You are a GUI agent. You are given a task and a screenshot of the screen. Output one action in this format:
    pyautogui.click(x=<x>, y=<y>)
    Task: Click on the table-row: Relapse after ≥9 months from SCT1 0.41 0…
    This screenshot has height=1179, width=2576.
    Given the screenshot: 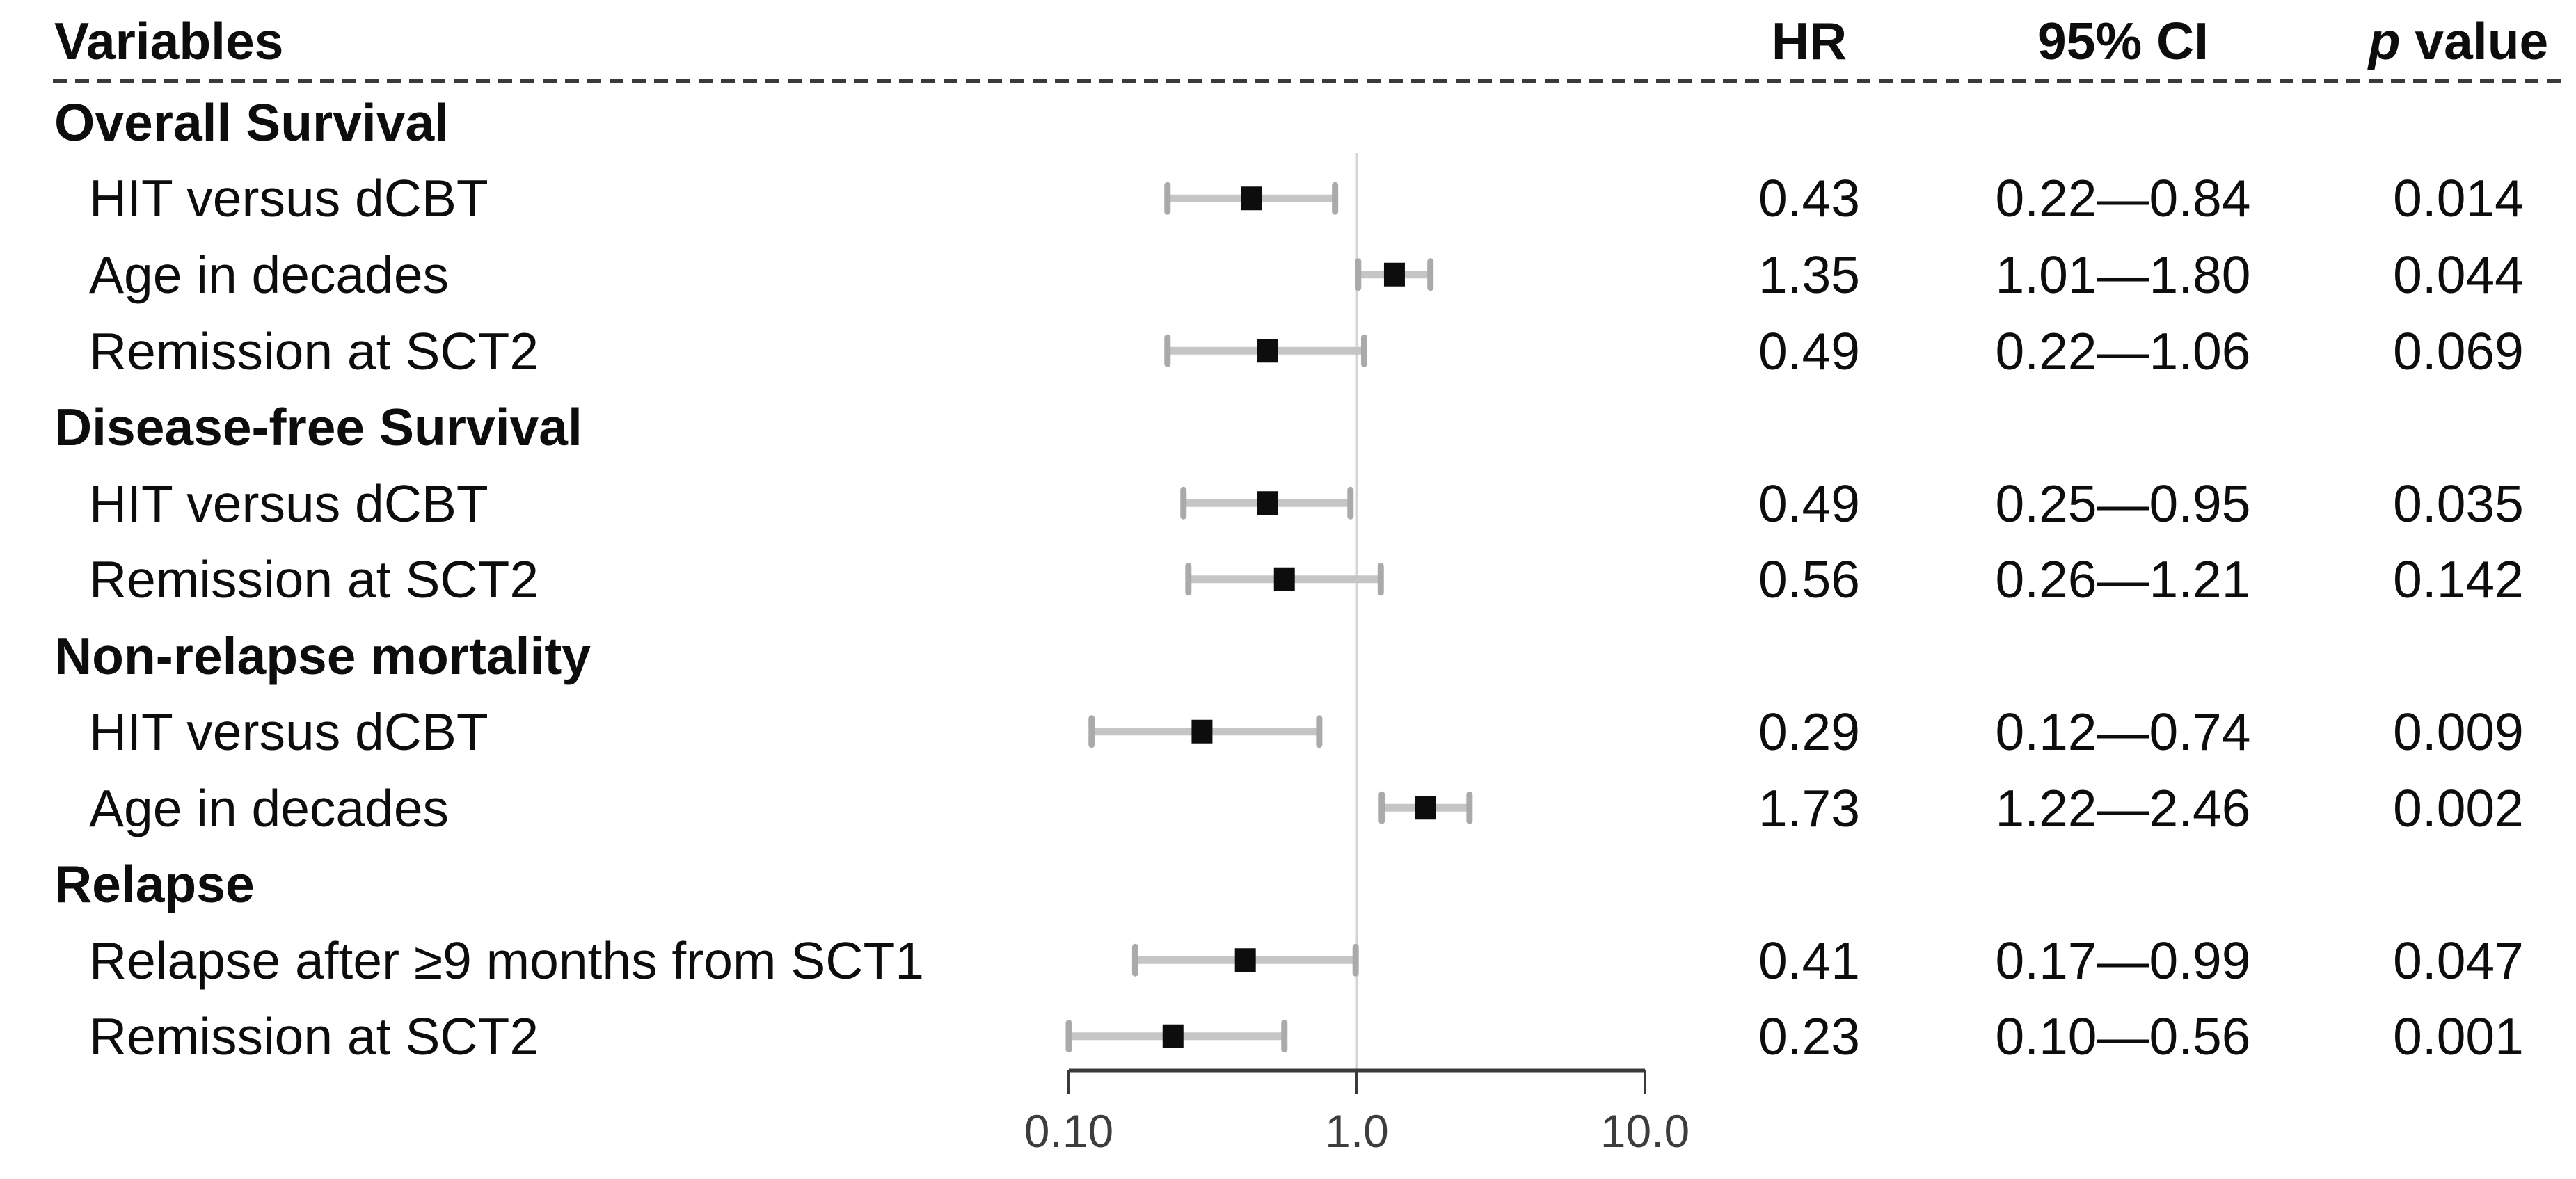 What is the action you would take?
    pyautogui.click(x=1288, y=960)
    